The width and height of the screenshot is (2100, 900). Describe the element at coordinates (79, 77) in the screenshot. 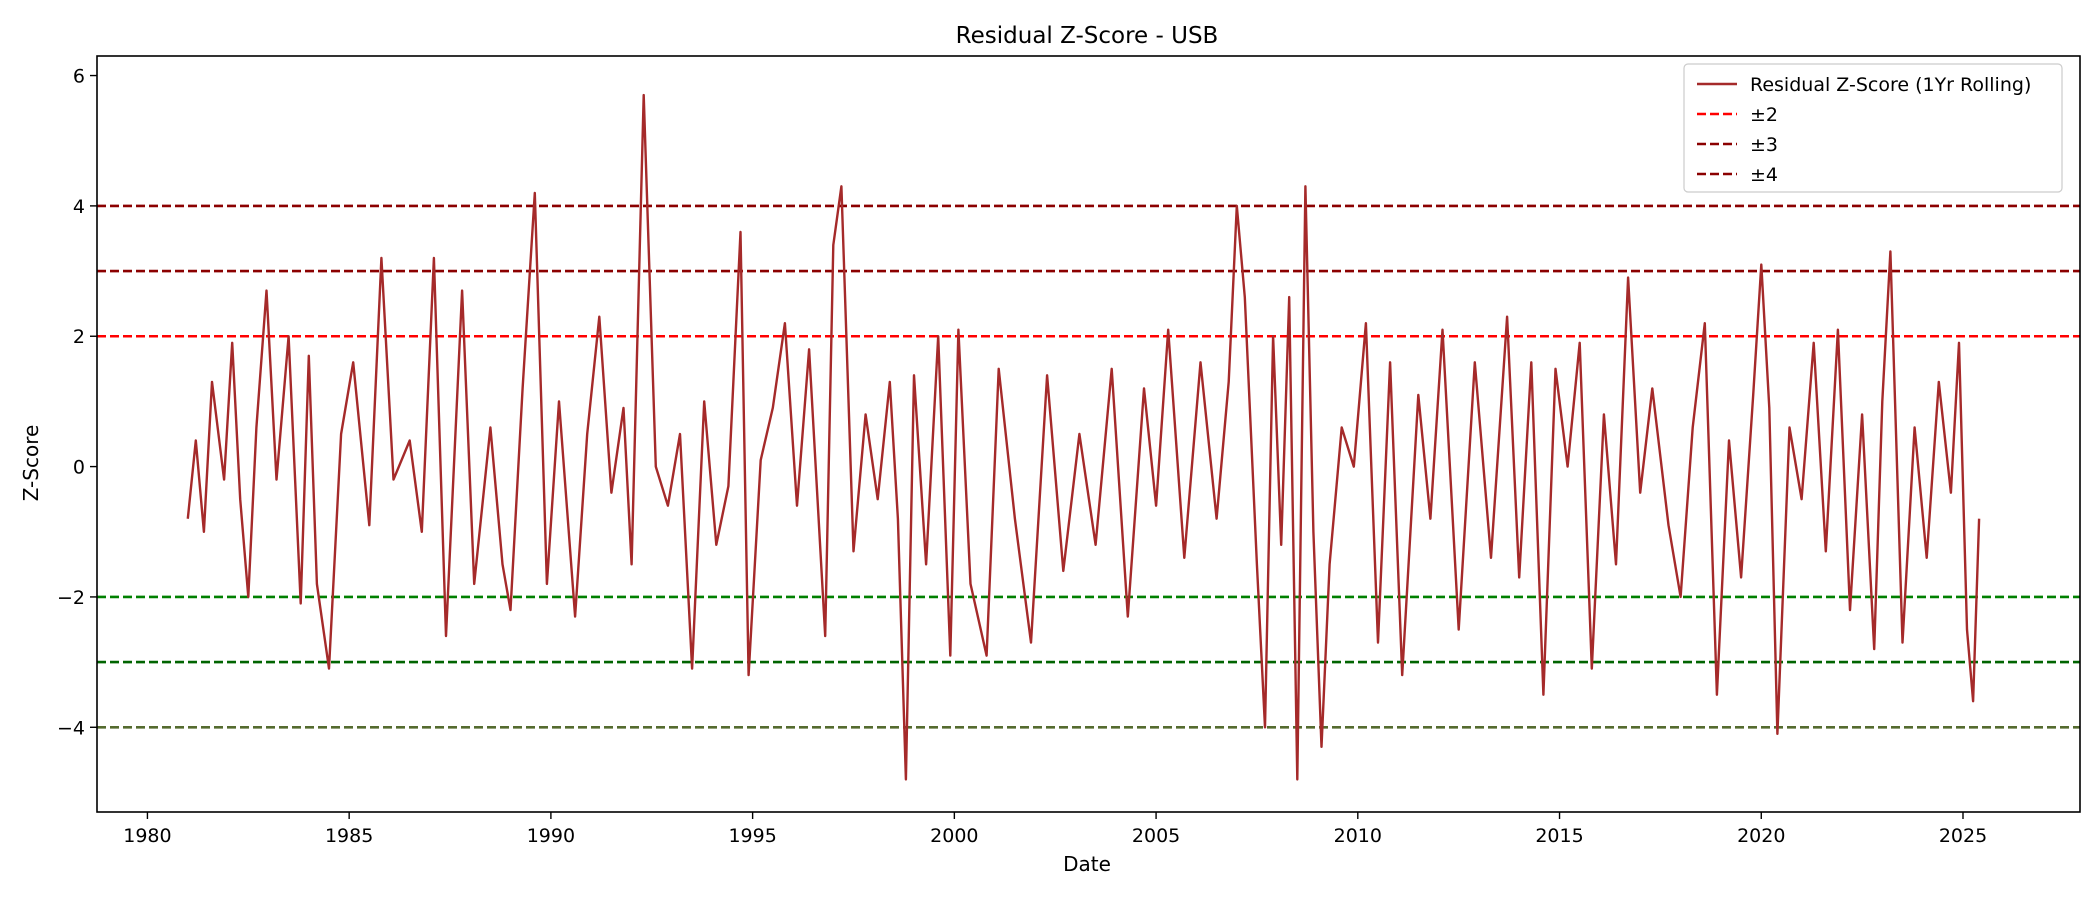

I see `y-tick-label: 6` at that location.